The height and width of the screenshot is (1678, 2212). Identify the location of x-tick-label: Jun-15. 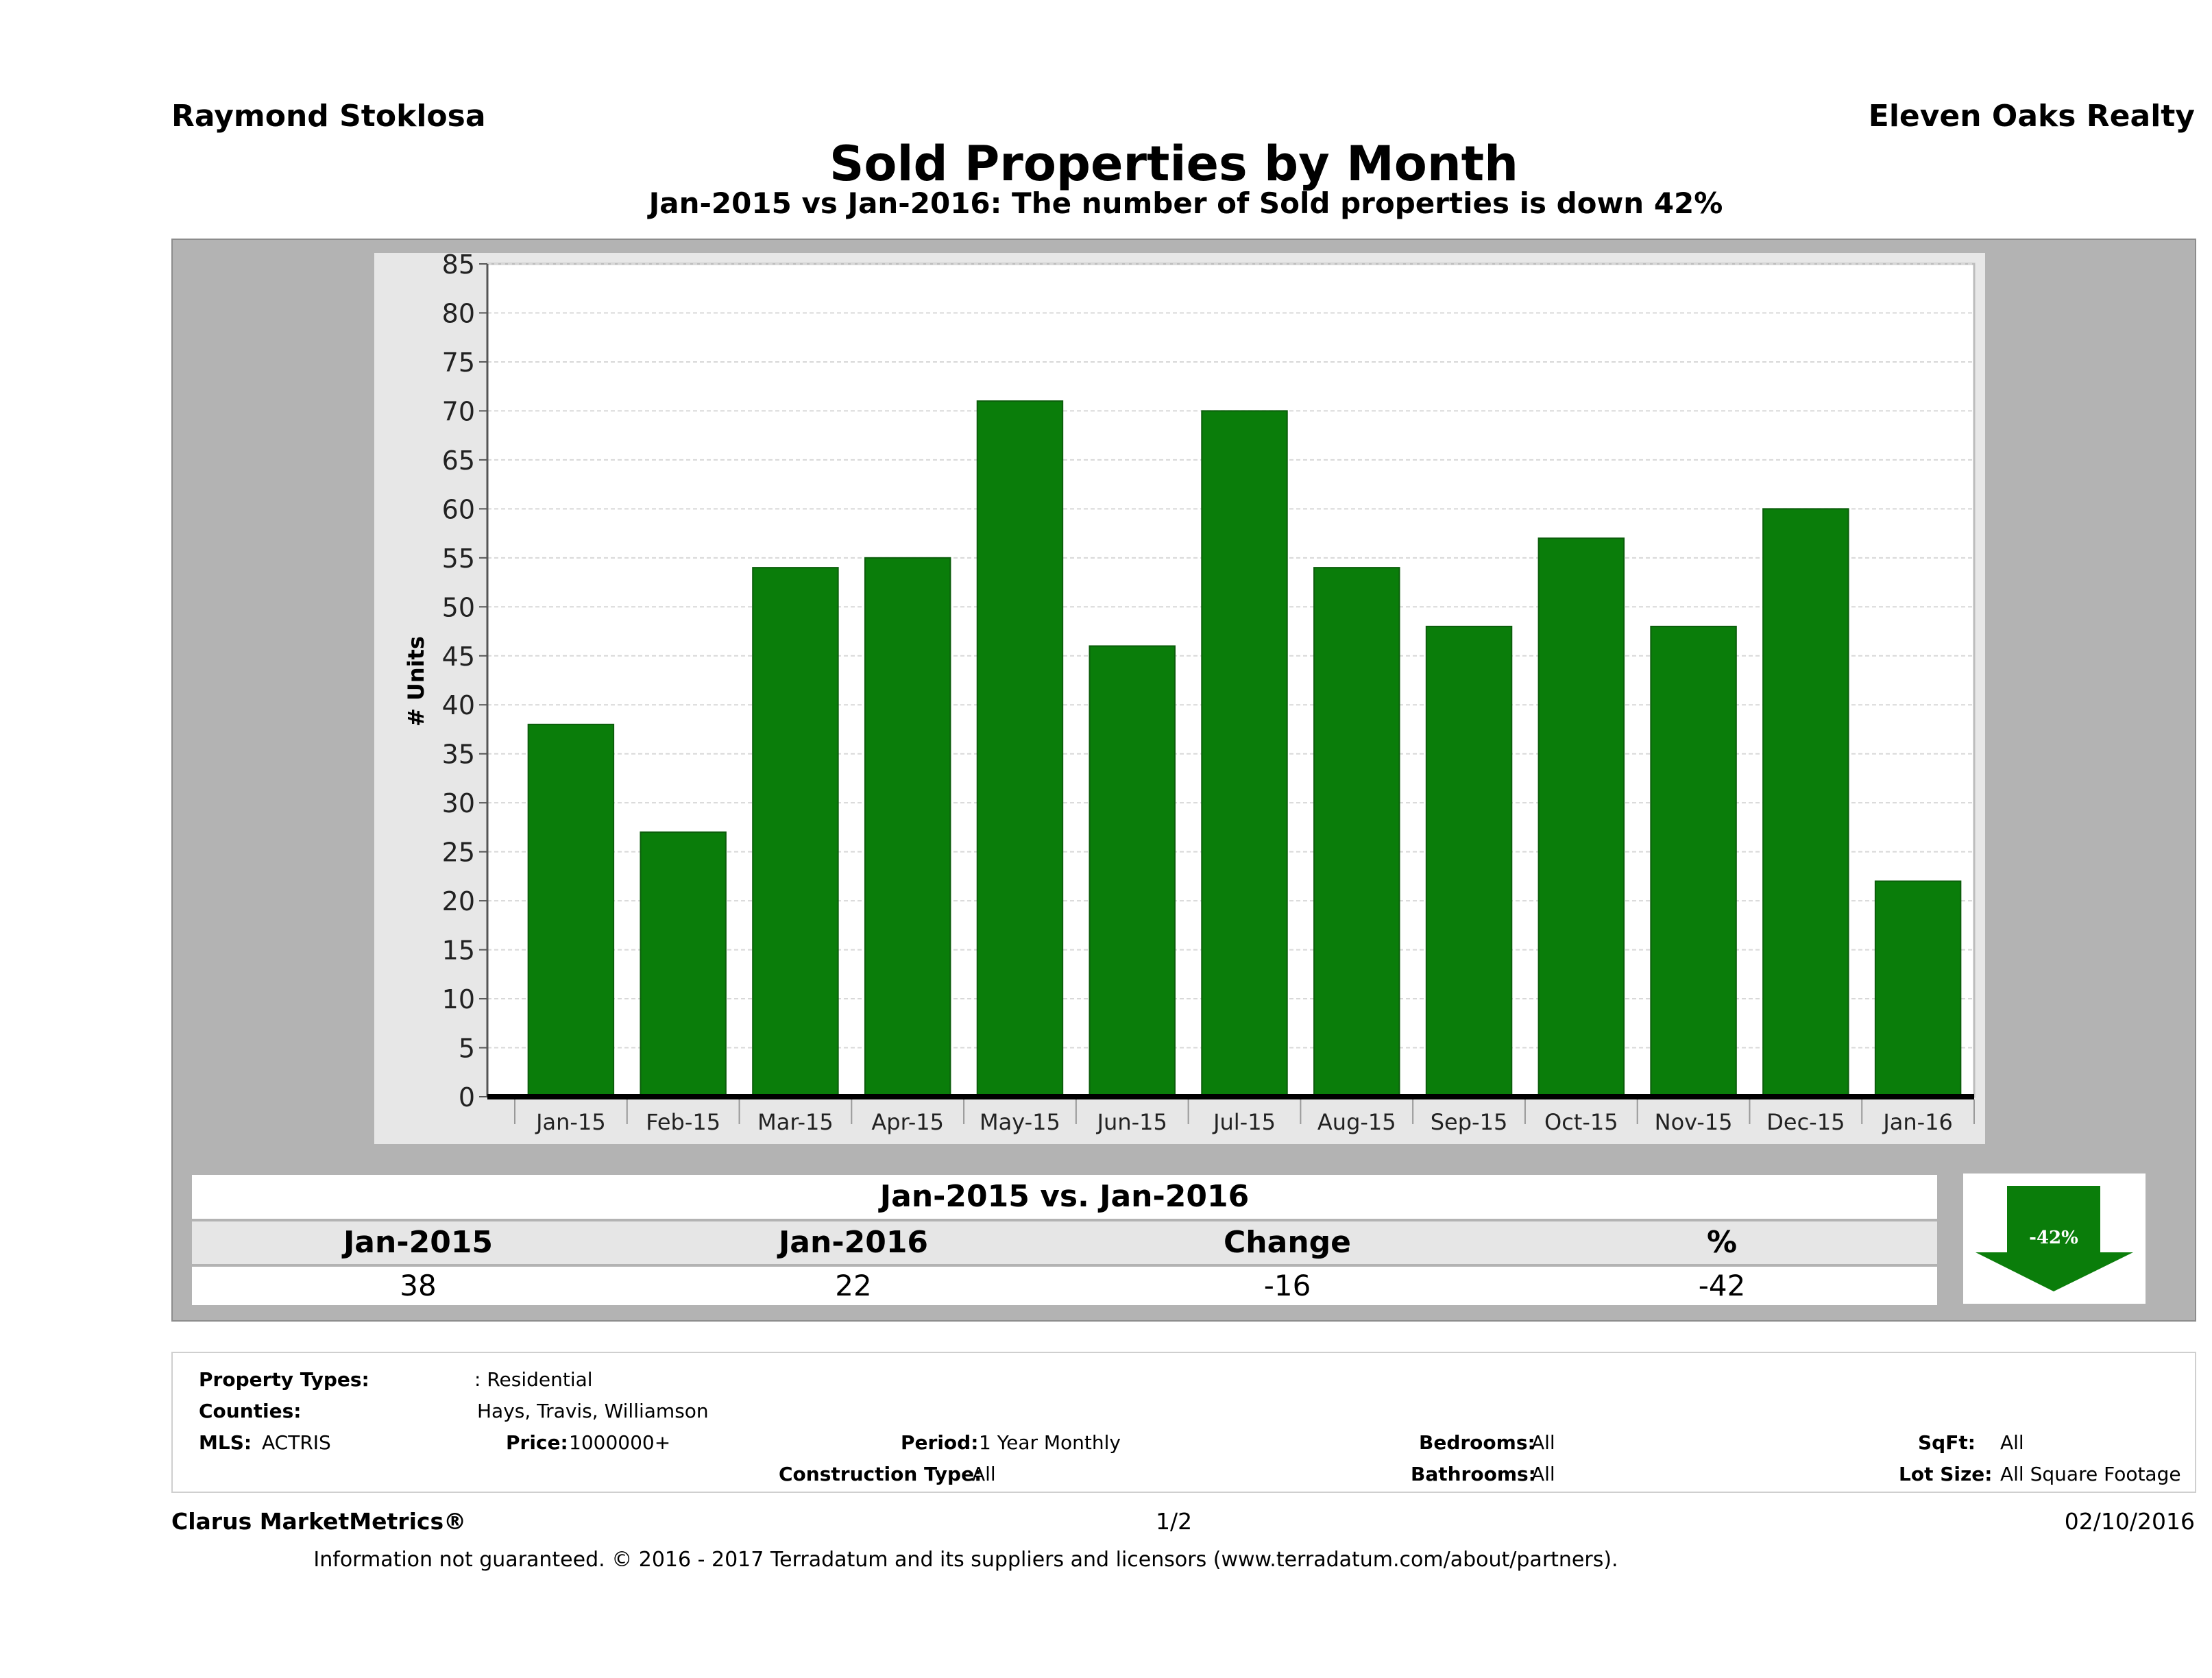
(1132, 1122).